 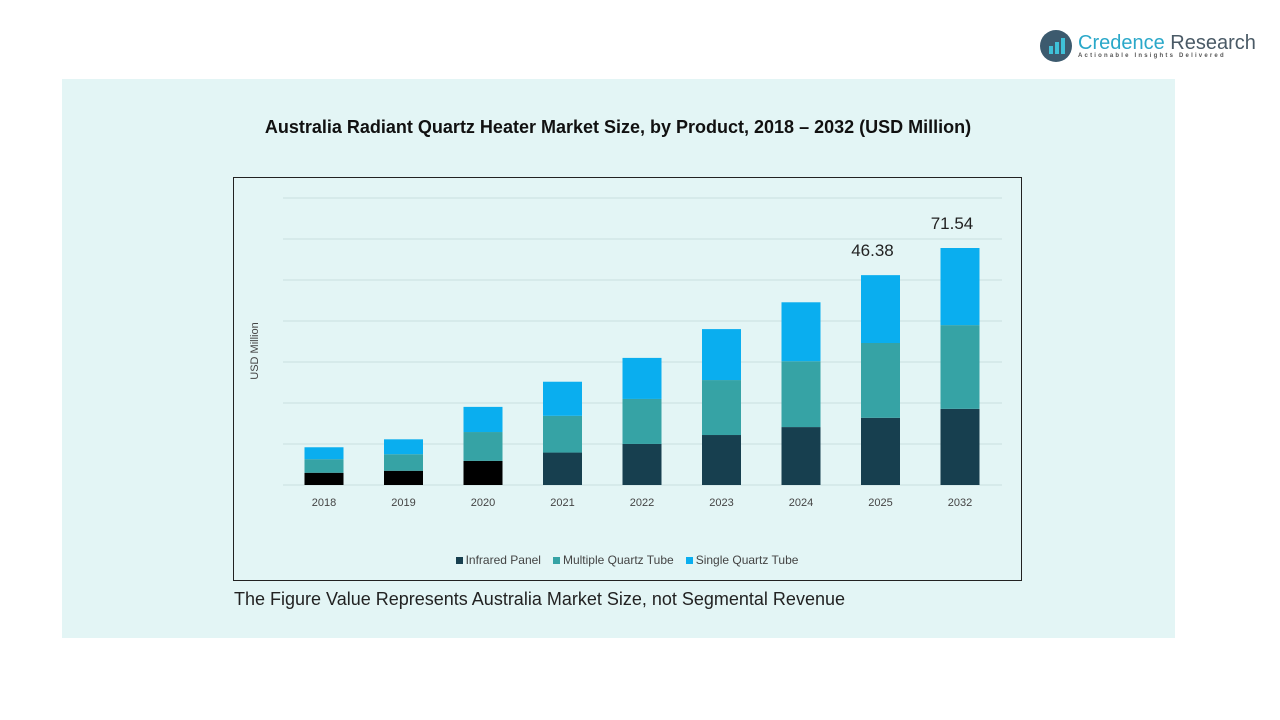 What do you see at coordinates (483, 446) in the screenshot?
I see `bar-multiple-quartz-tube-2020` at bounding box center [483, 446].